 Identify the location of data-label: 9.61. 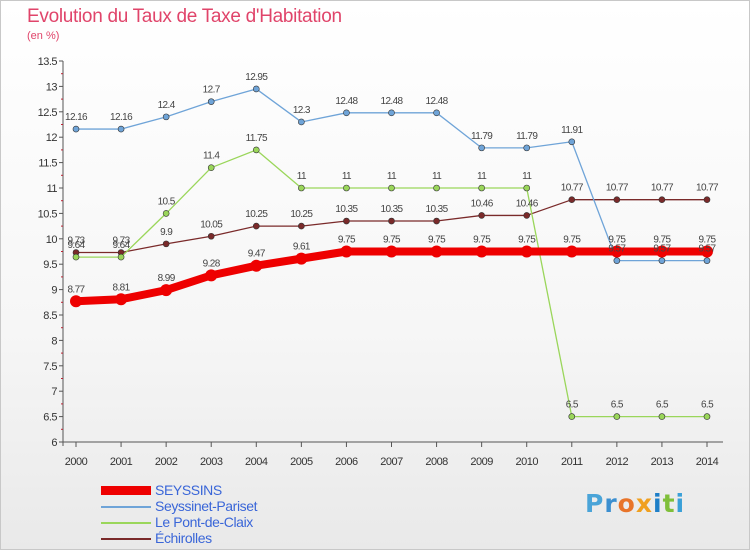
(302, 247).